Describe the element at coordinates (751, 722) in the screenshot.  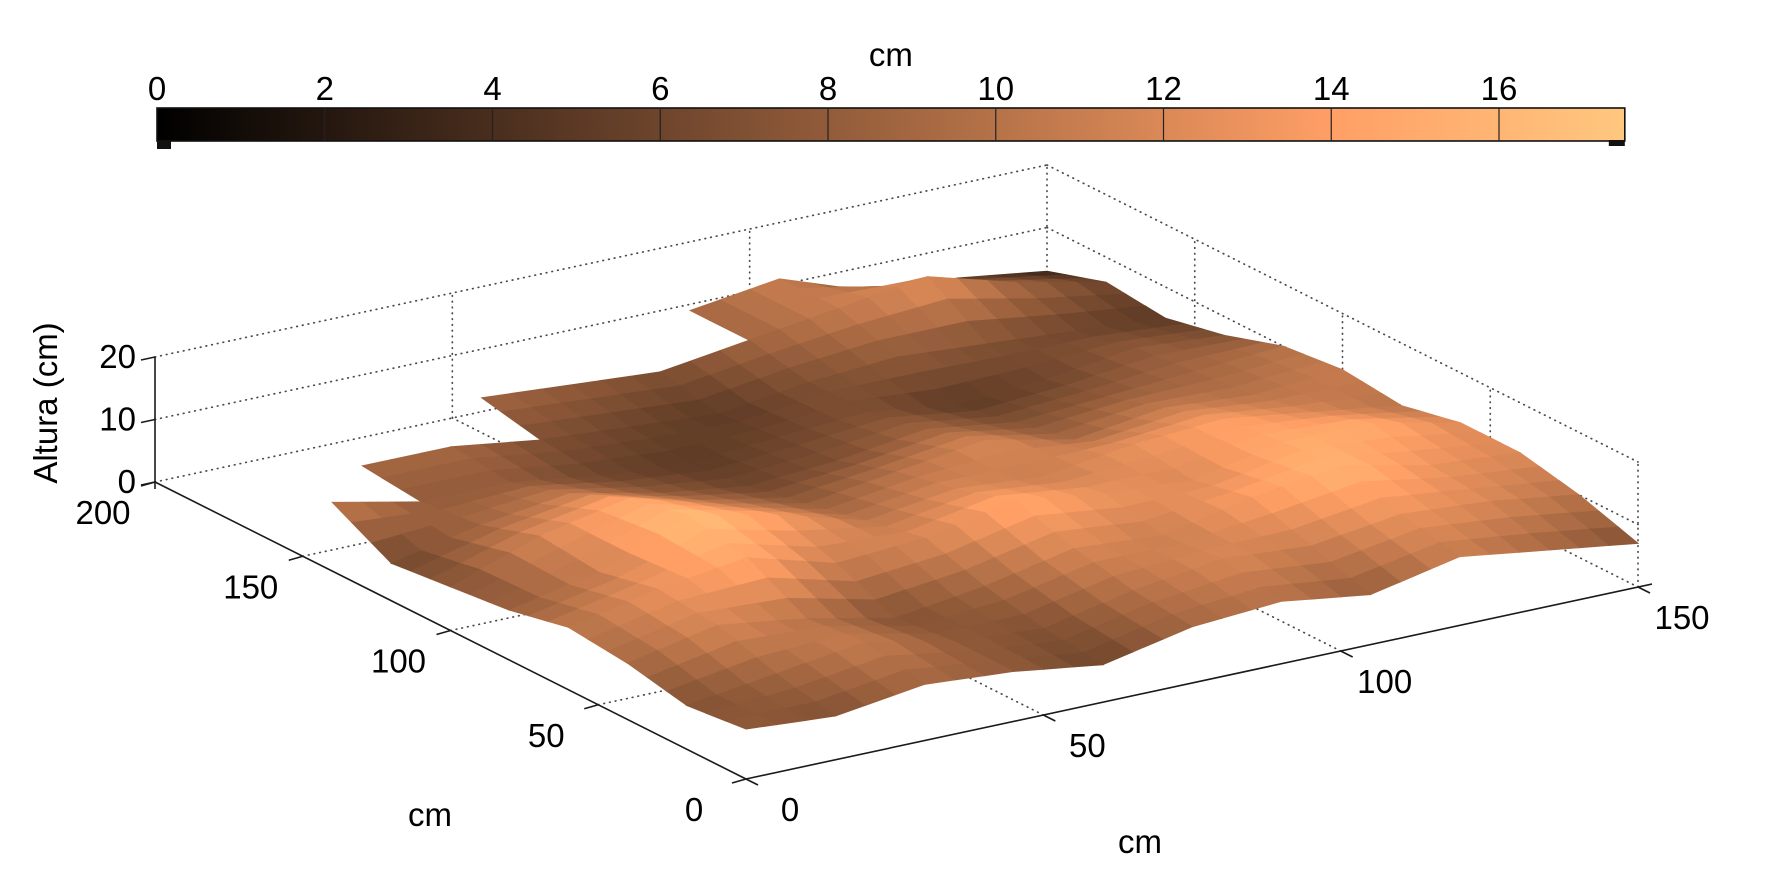
I see `surface-face` at that location.